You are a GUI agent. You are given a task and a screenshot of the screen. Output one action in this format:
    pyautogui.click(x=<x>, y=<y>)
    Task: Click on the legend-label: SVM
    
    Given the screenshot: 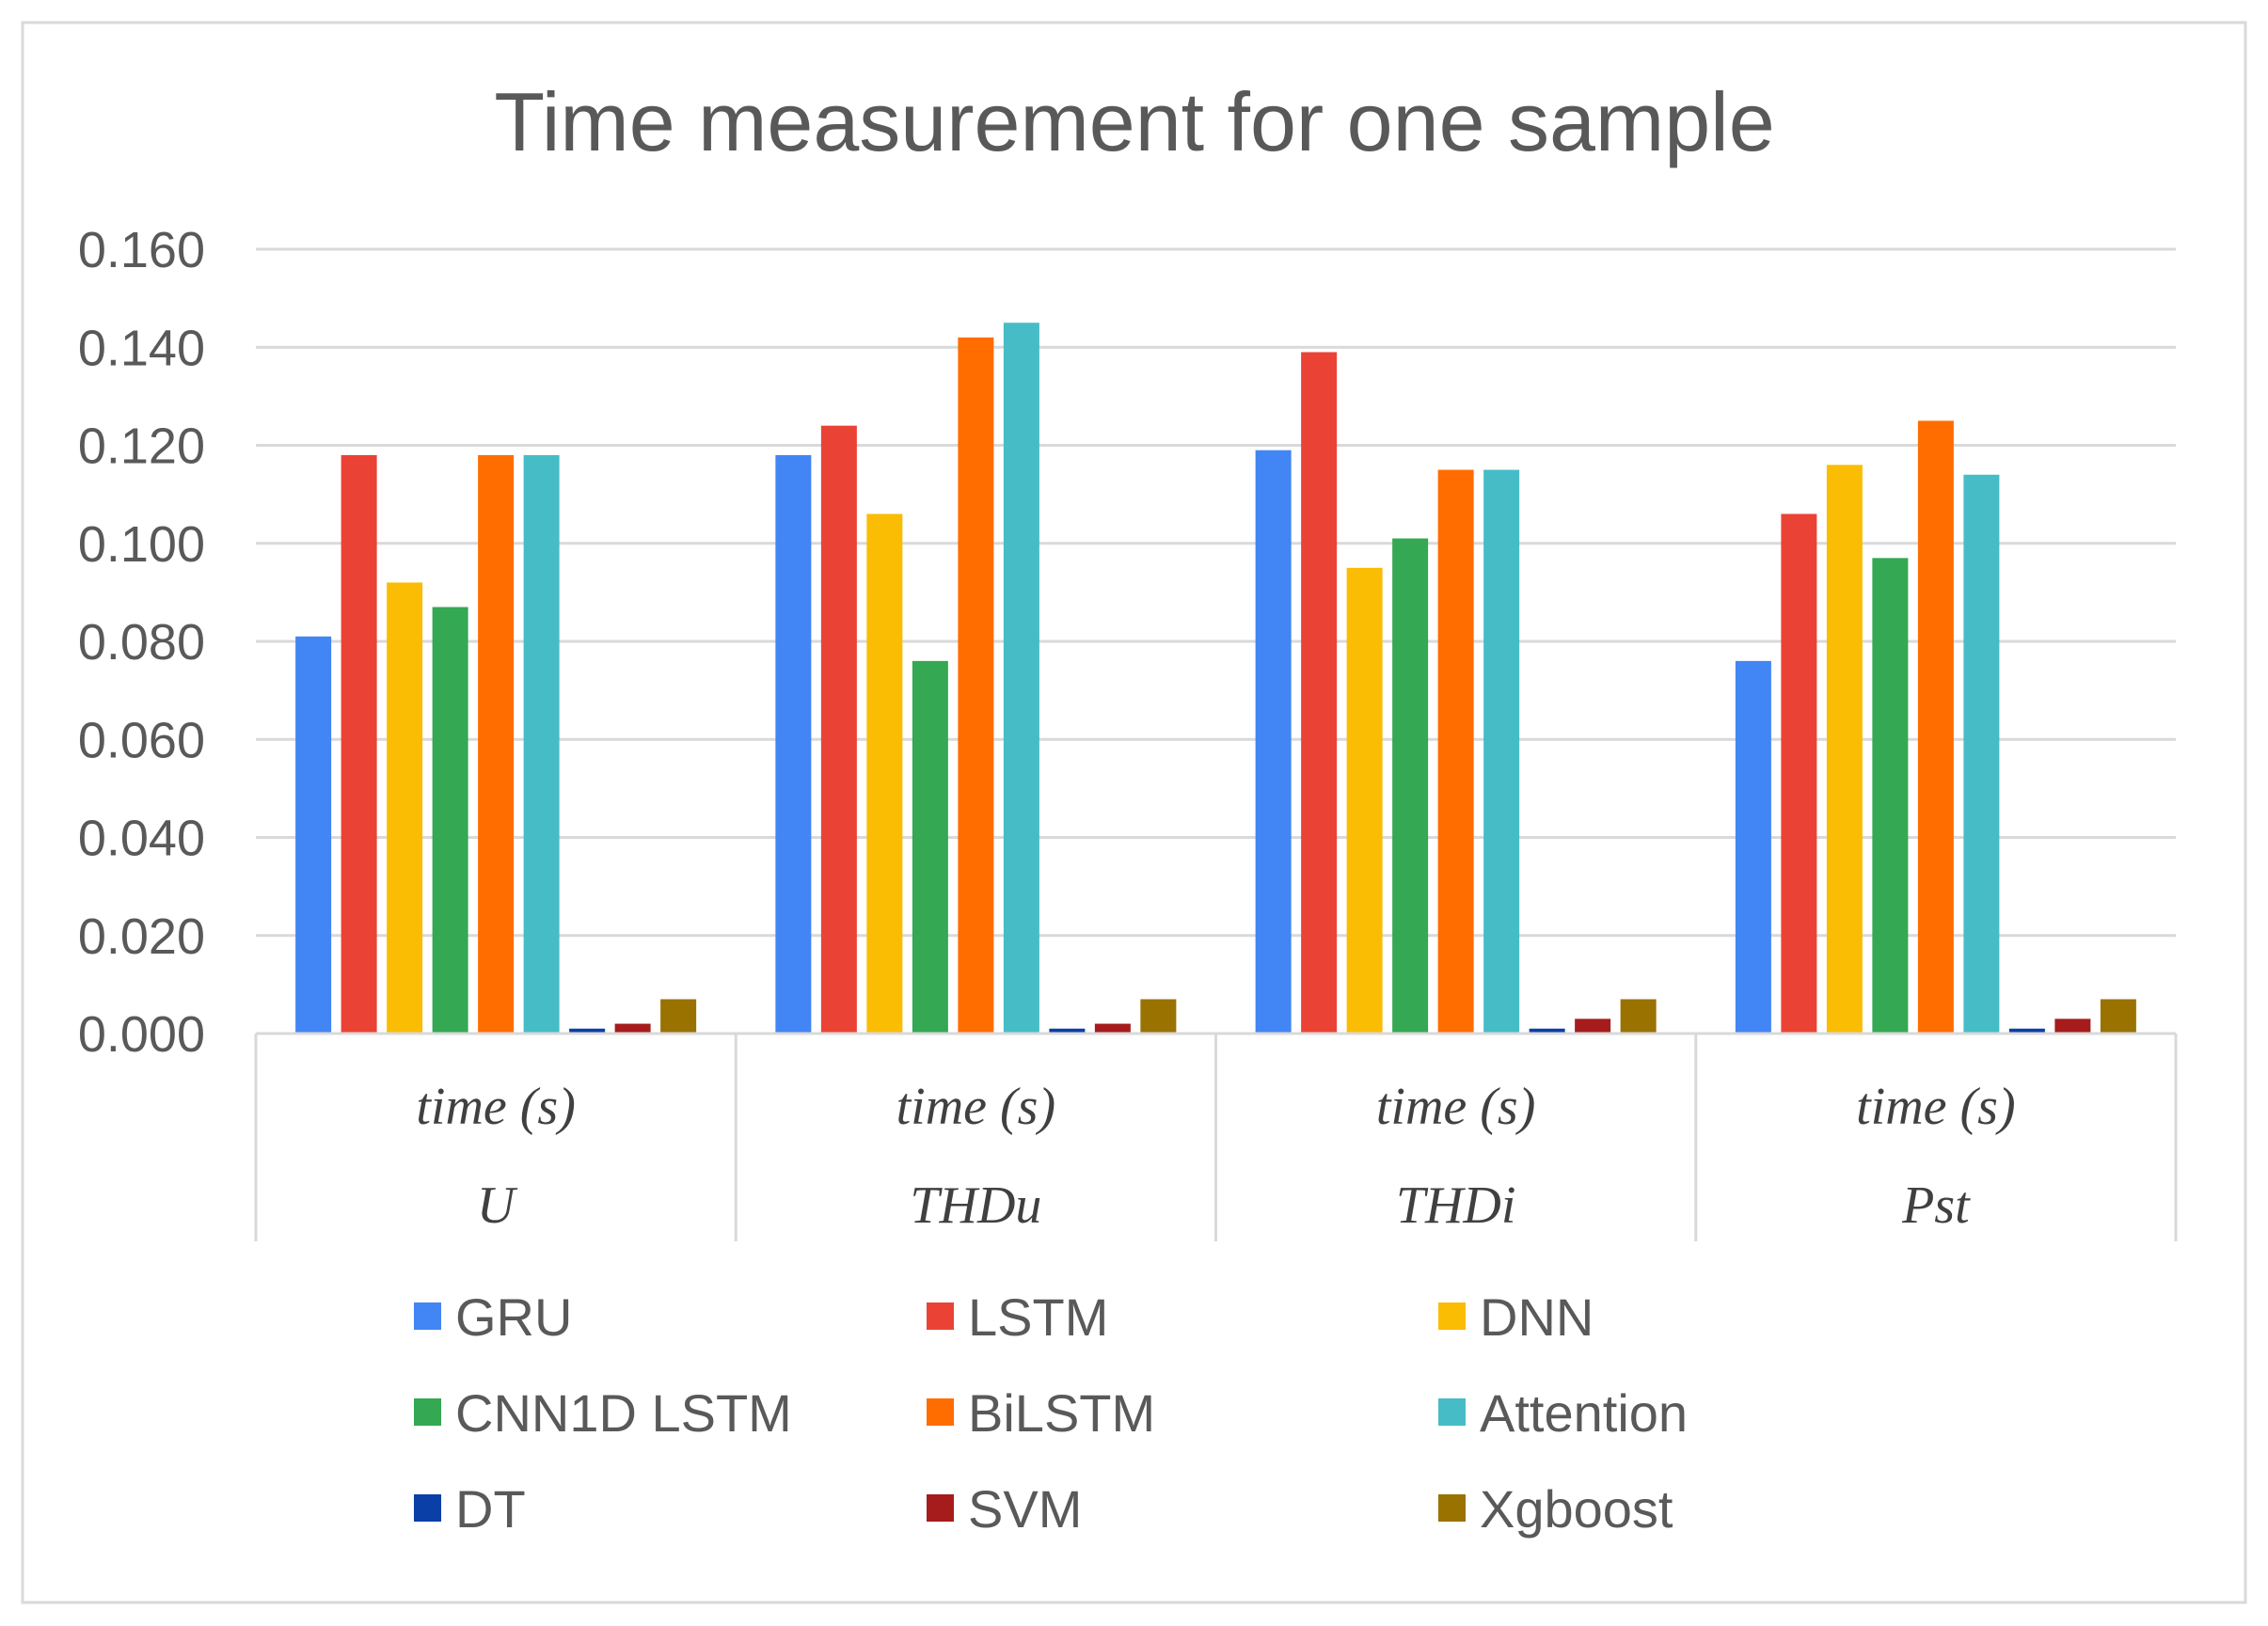 What is the action you would take?
    pyautogui.click(x=1025, y=1509)
    